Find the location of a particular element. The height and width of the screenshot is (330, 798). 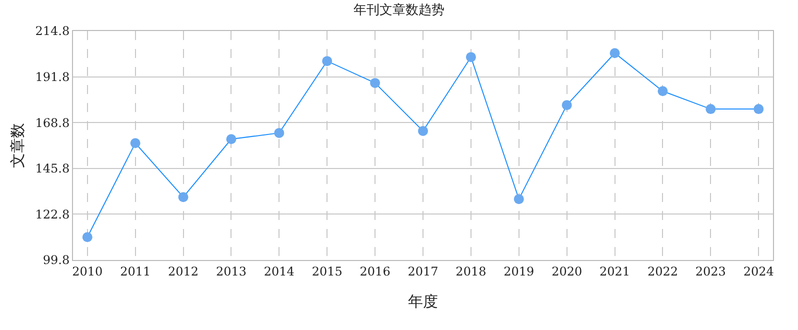

x-tick-label: 2023 is located at coordinates (710, 271).